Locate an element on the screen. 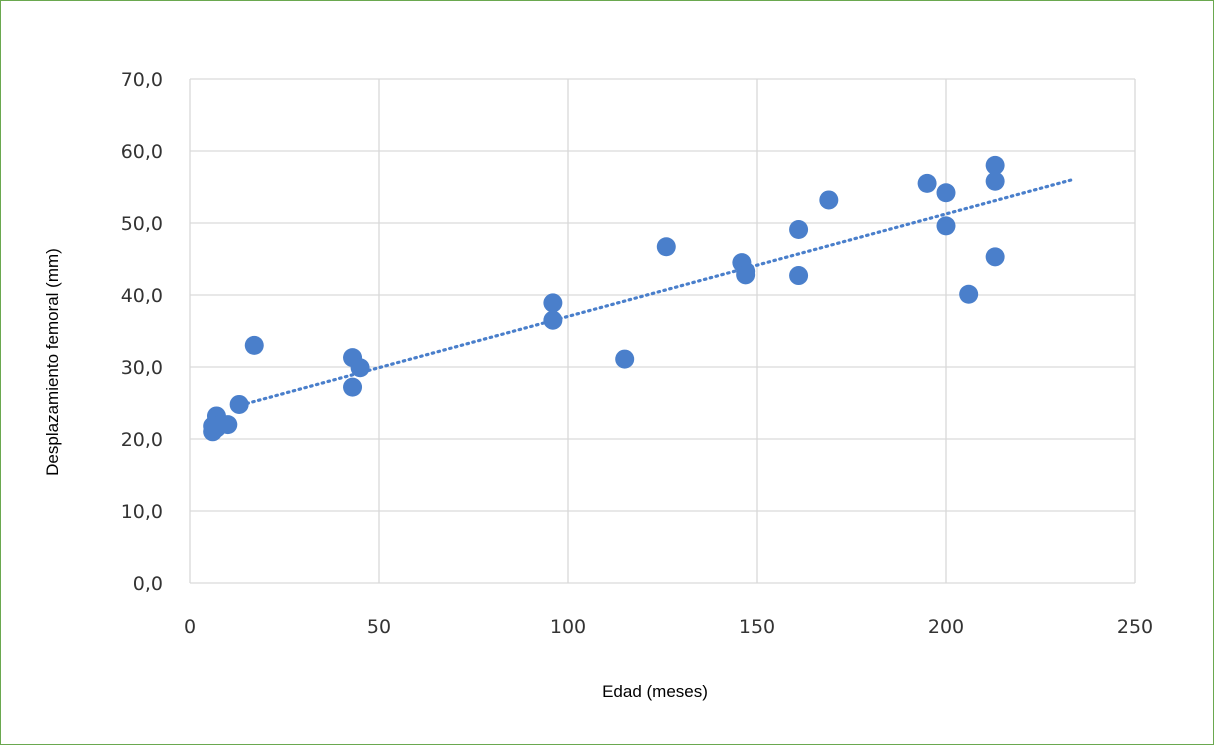 Image resolution: width=1214 pixels, height=745 pixels. y-tick-label: 50,0 is located at coordinates (142, 224).